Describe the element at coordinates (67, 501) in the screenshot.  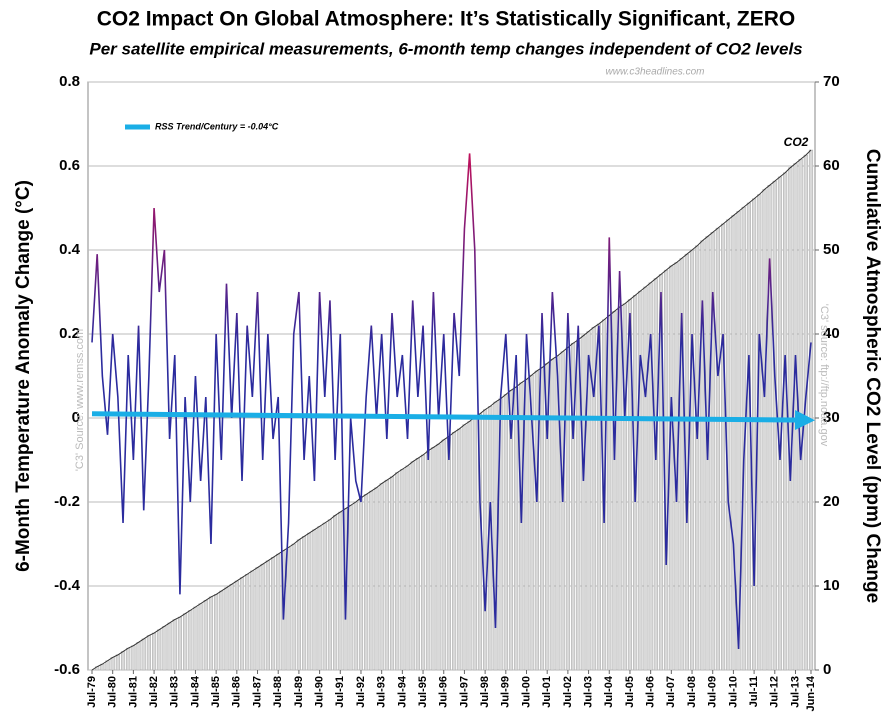
I see `y-tick-label: -0.2` at that location.